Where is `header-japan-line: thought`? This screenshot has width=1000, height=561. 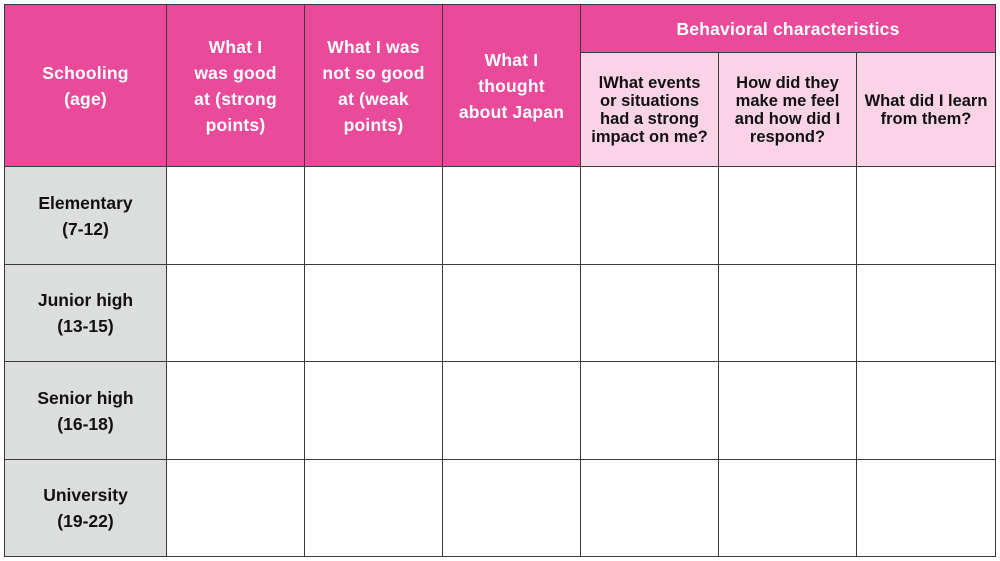
header-japan-line: thought is located at coordinates (511, 85).